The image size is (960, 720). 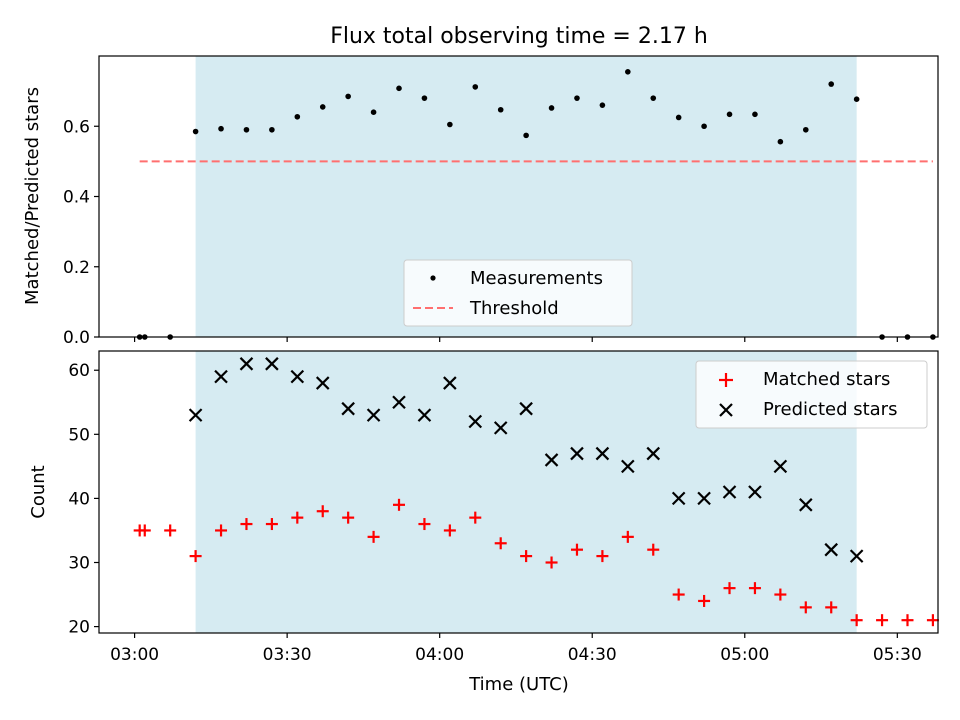 What do you see at coordinates (439, 655) in the screenshot?
I see `x-tick-label: 04:00` at bounding box center [439, 655].